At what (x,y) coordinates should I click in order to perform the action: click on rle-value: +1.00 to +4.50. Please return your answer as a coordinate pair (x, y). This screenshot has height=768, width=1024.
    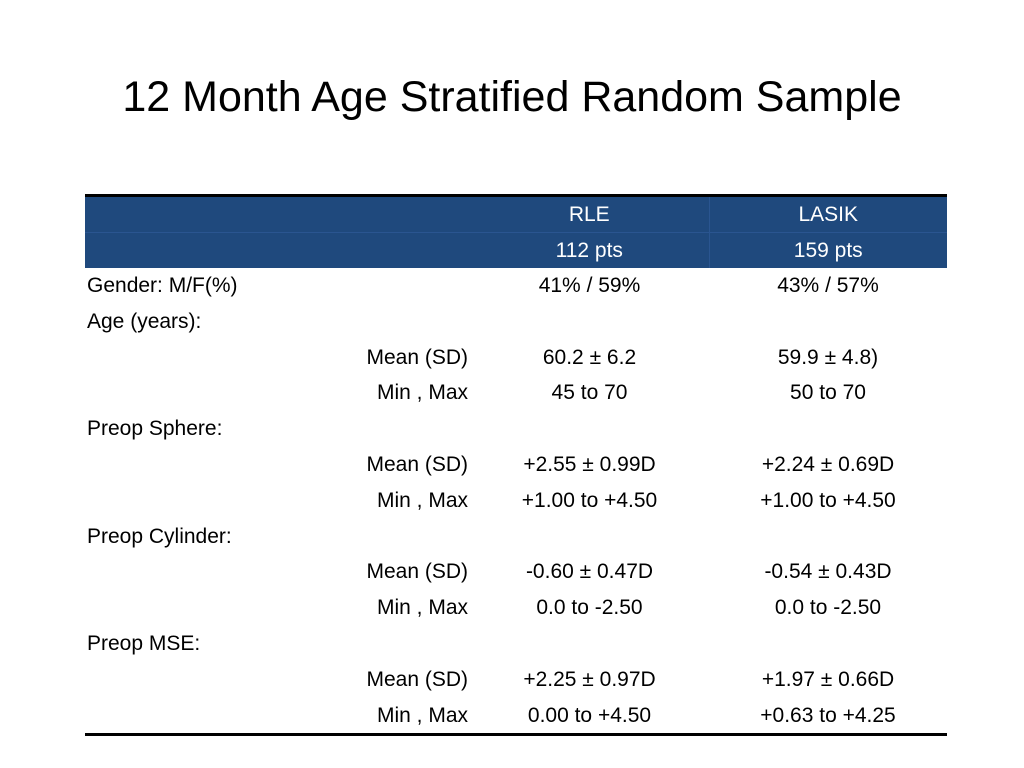
    Looking at the image, I should click on (589, 500).